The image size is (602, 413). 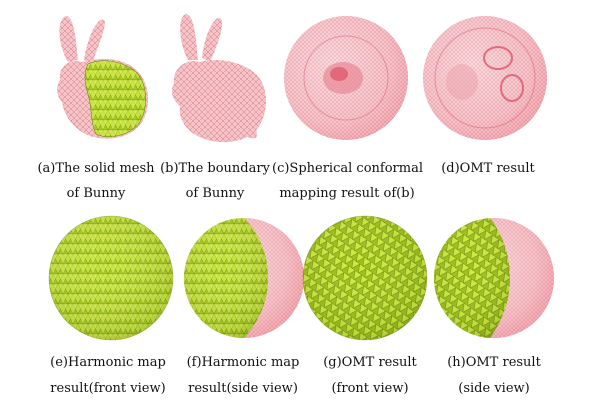 I want to click on omt-side-image, so click(x=494, y=278).